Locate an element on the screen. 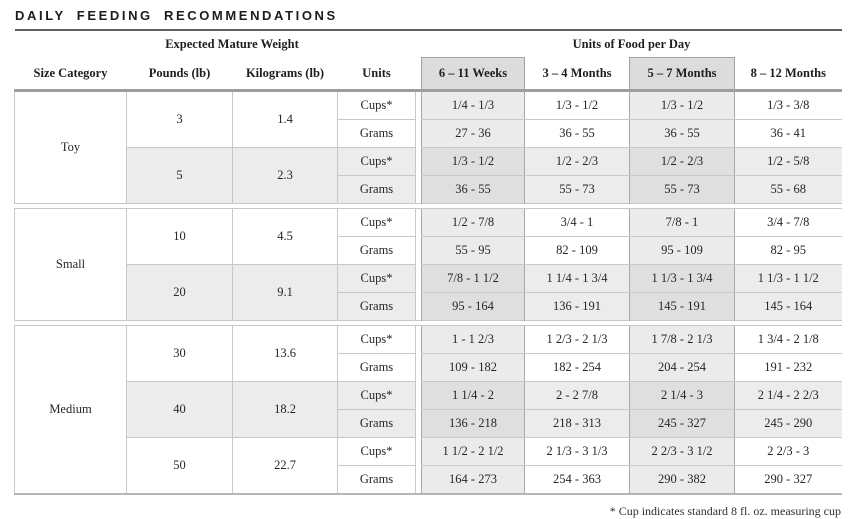  column-header-3-4-months: 3 – 4 Months is located at coordinates (577, 74).